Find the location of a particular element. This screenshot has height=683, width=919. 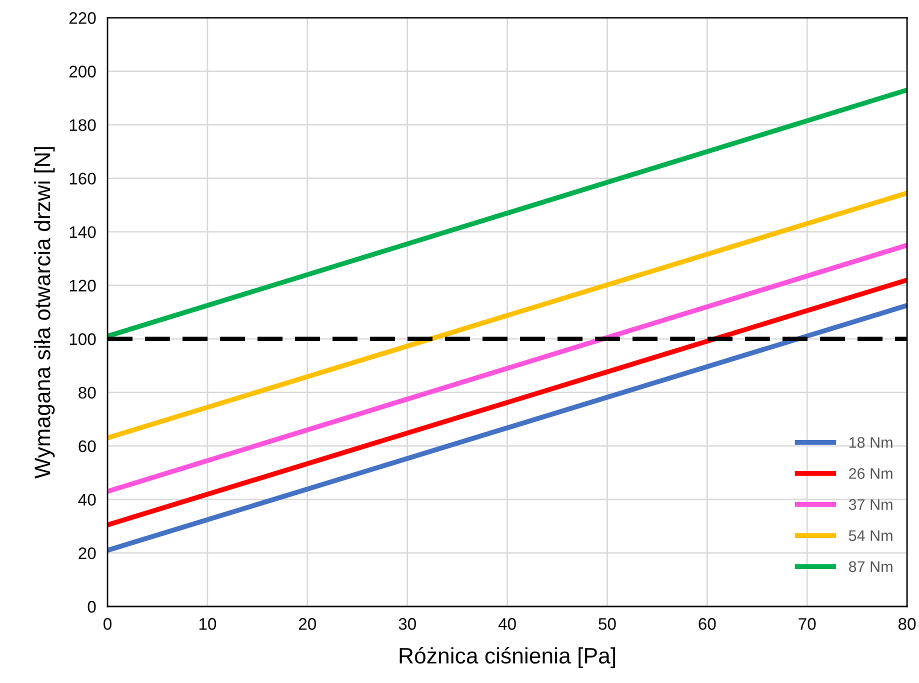

y-tick-label: 220 is located at coordinates (82, 18).